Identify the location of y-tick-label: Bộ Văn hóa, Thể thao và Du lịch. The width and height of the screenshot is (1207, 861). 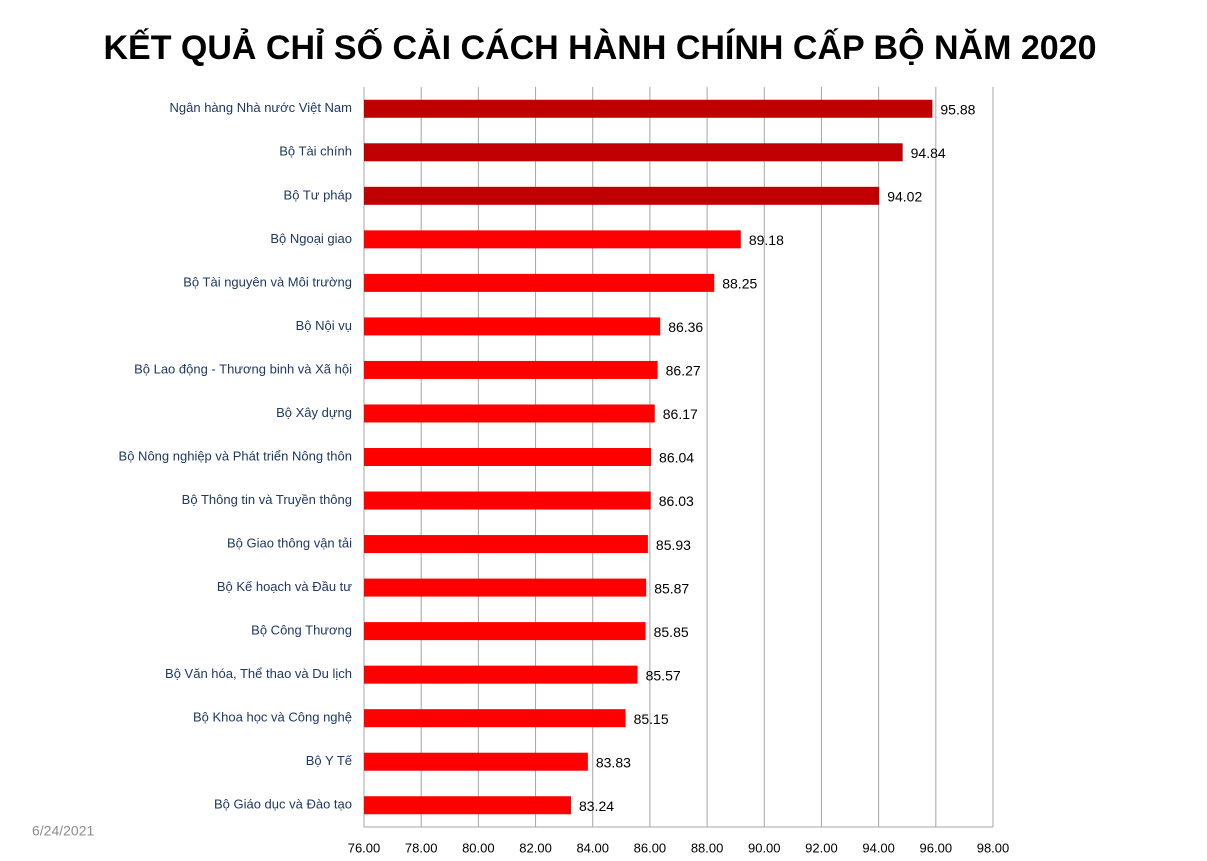
(258, 673).